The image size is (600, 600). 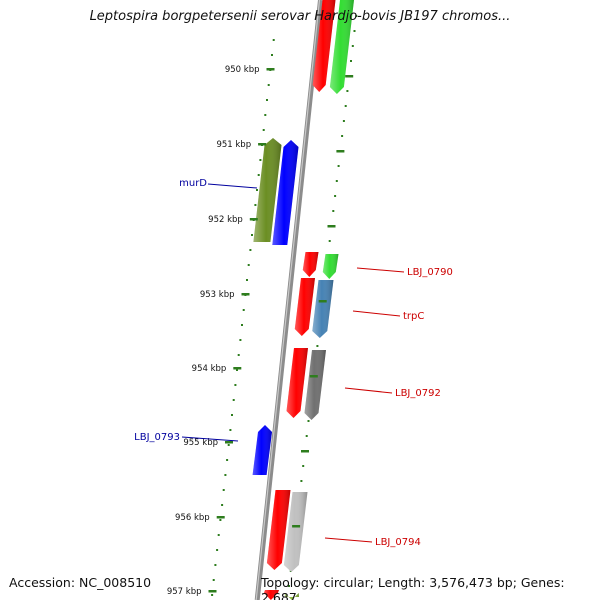 What do you see at coordinates (200, 443) in the screenshot?
I see `kbp-tick-label: 955 kbp` at bounding box center [200, 443].